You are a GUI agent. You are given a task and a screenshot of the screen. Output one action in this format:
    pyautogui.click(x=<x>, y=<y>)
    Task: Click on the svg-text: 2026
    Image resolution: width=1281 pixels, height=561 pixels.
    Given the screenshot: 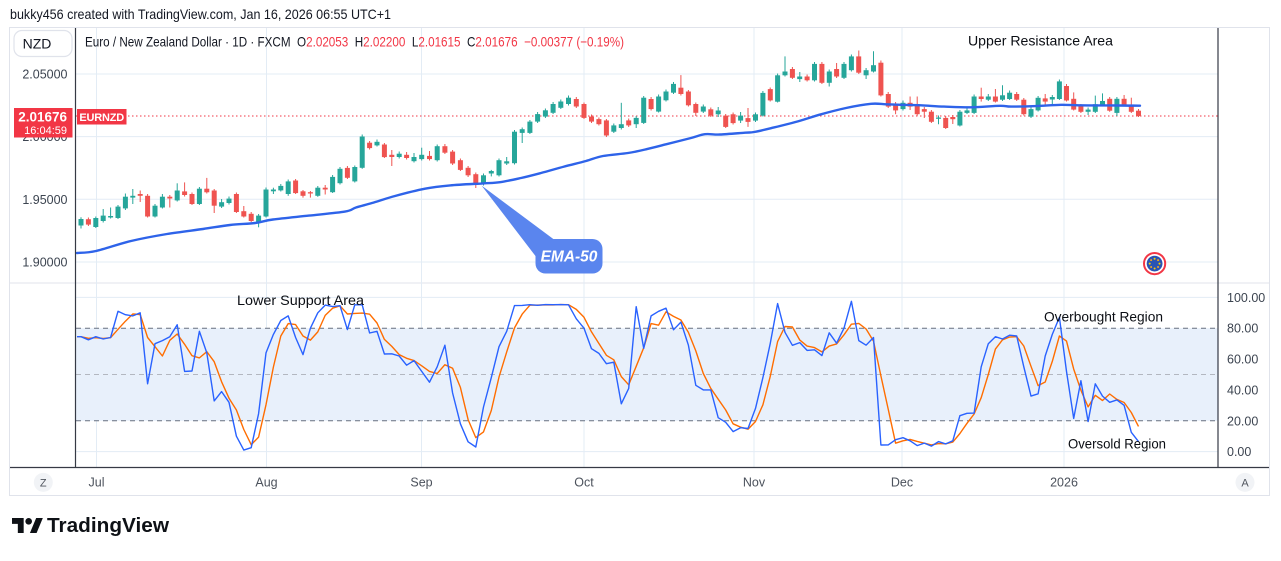 What is the action you would take?
    pyautogui.click(x=1064, y=483)
    